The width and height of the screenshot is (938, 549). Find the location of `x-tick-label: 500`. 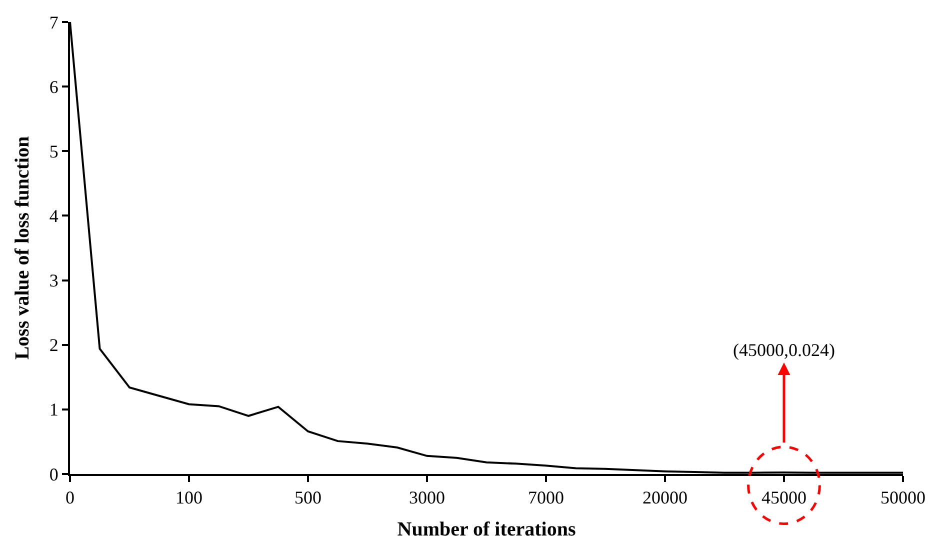

x-tick-label: 500 is located at coordinates (308, 498).